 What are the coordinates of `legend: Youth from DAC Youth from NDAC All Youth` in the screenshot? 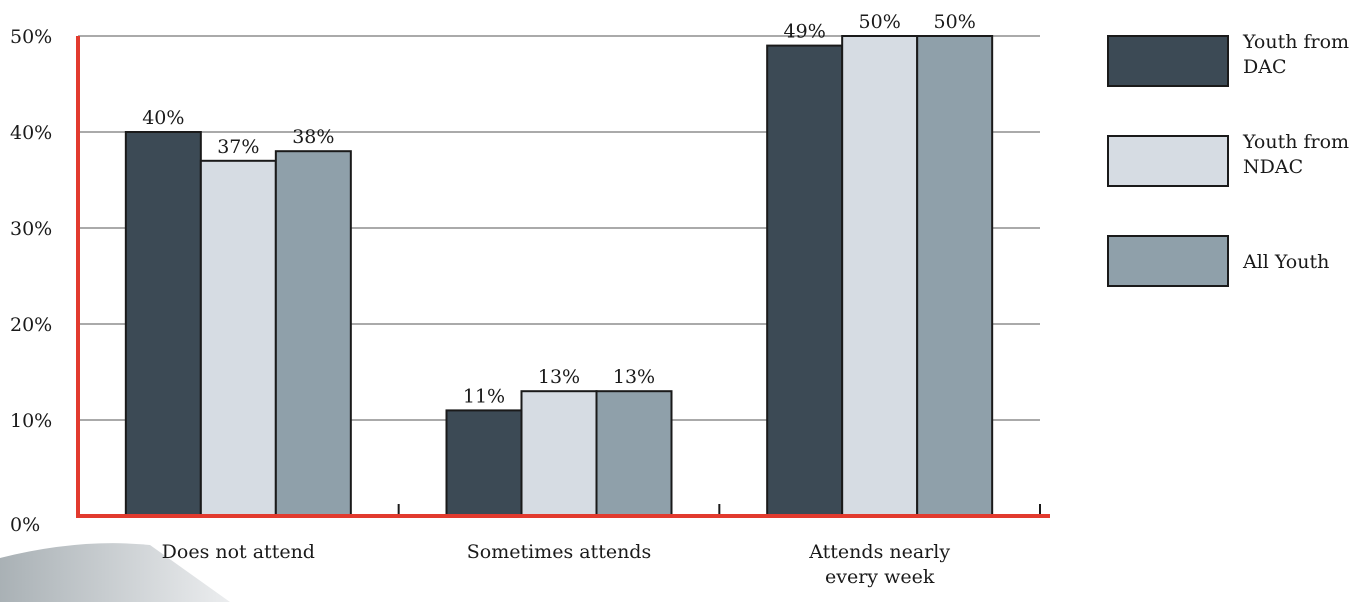 It's located at (1228, 159).